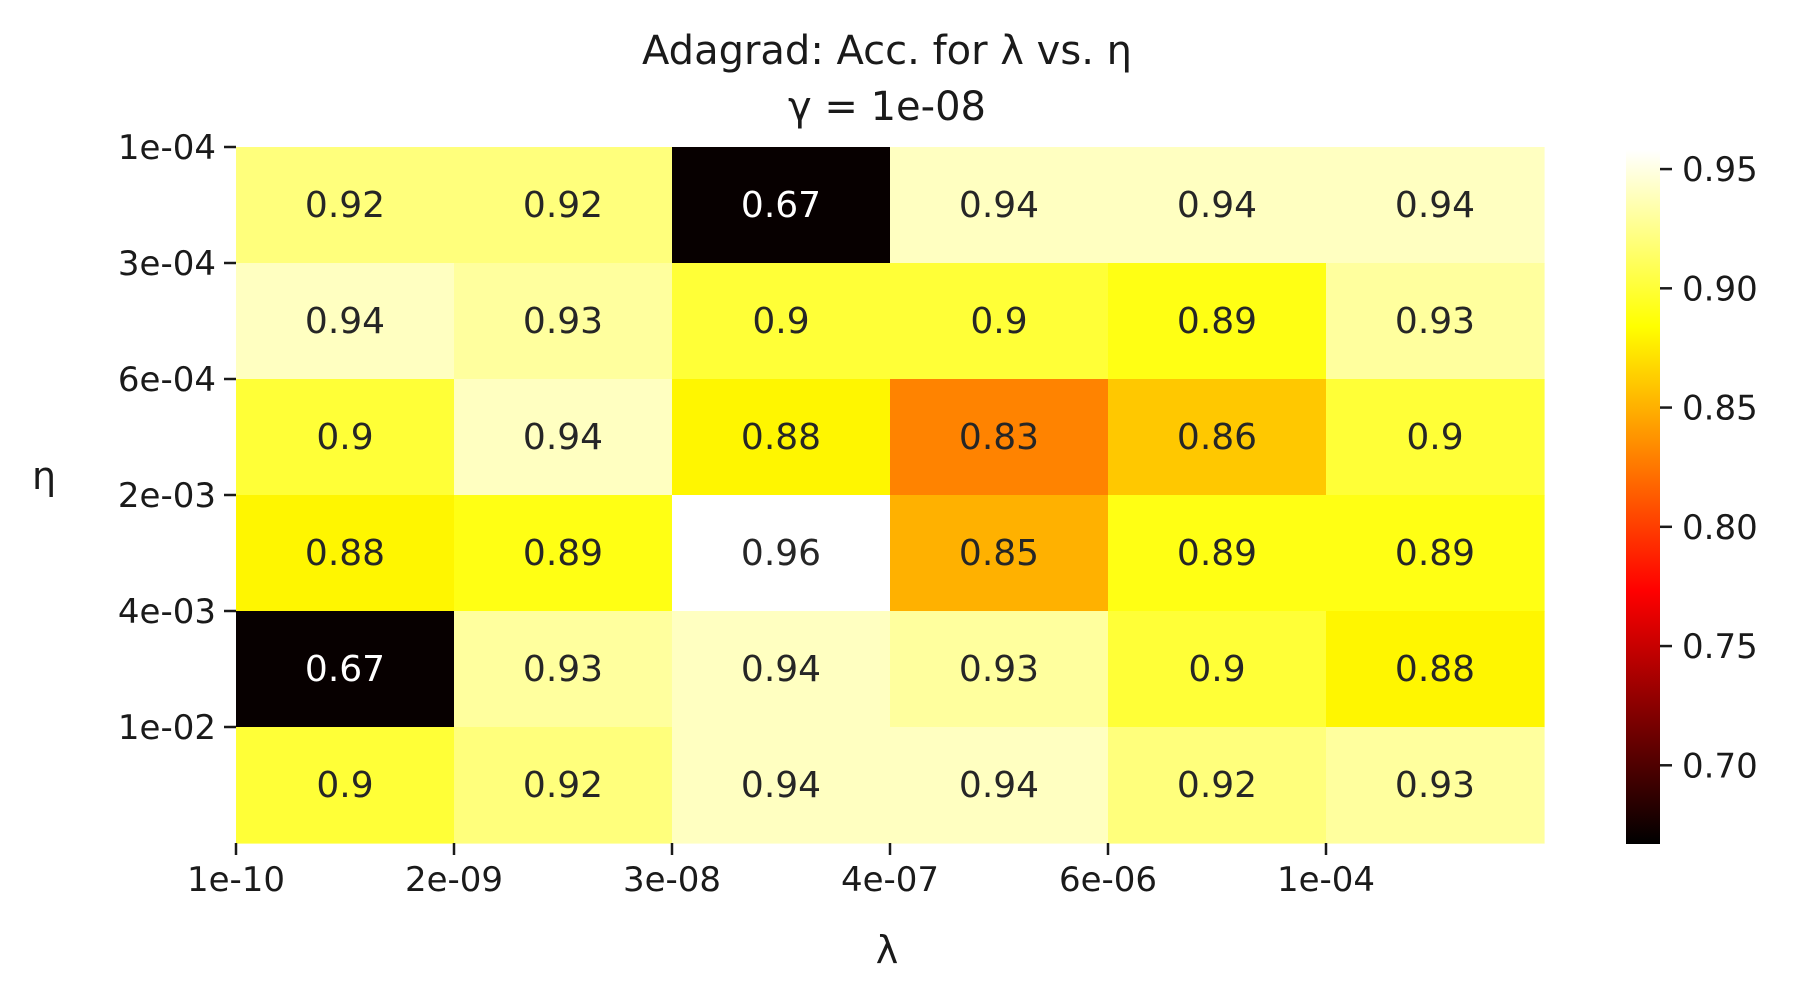 This screenshot has height=1006, width=1804. Describe the element at coordinates (1643, 497) in the screenshot. I see `colorbar` at that location.